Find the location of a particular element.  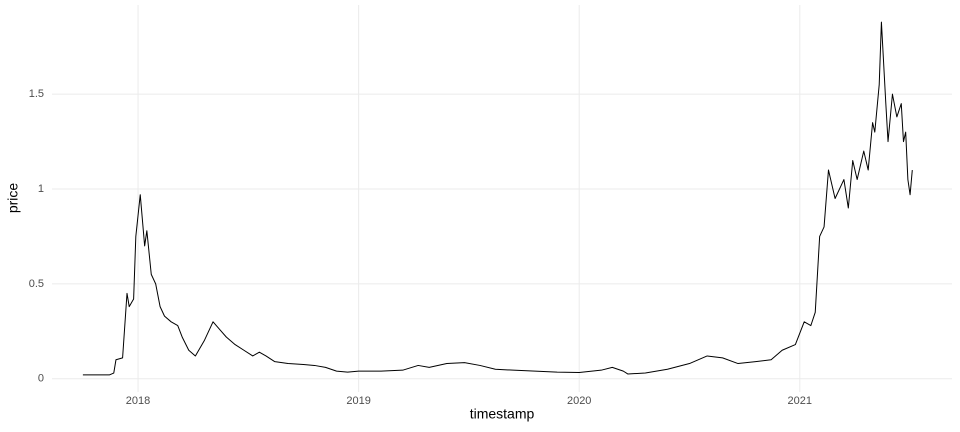

x-tick-label: 2020 is located at coordinates (579, 401).